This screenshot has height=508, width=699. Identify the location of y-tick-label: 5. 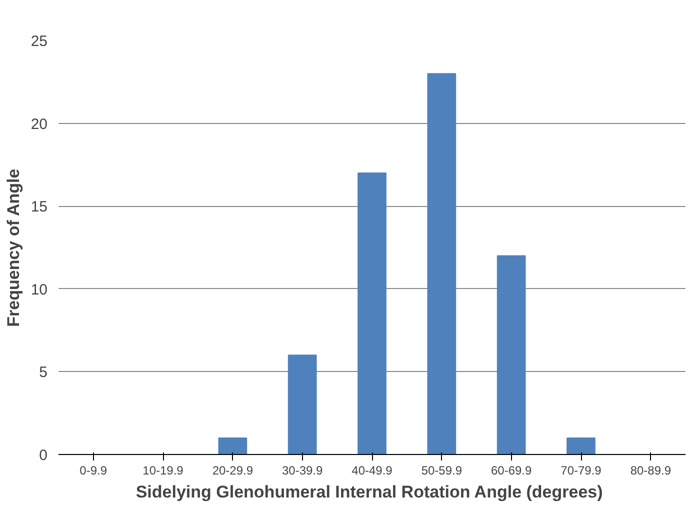
(43, 373).